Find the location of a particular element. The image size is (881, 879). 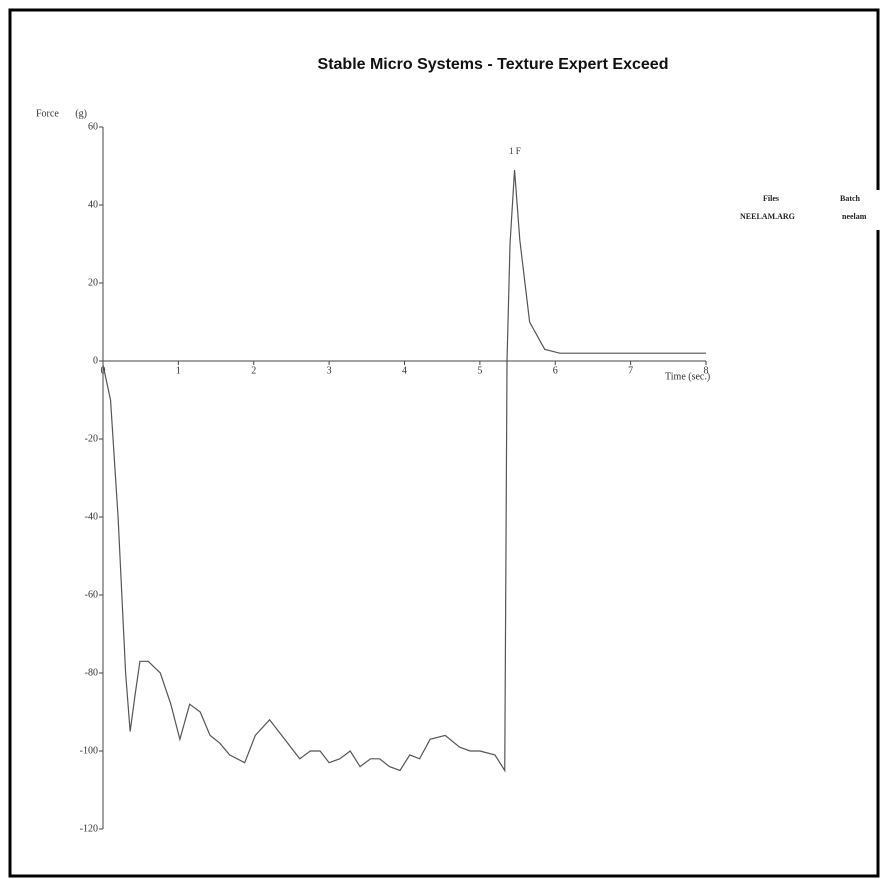

y-tick-label: -120 is located at coordinates (89, 828).